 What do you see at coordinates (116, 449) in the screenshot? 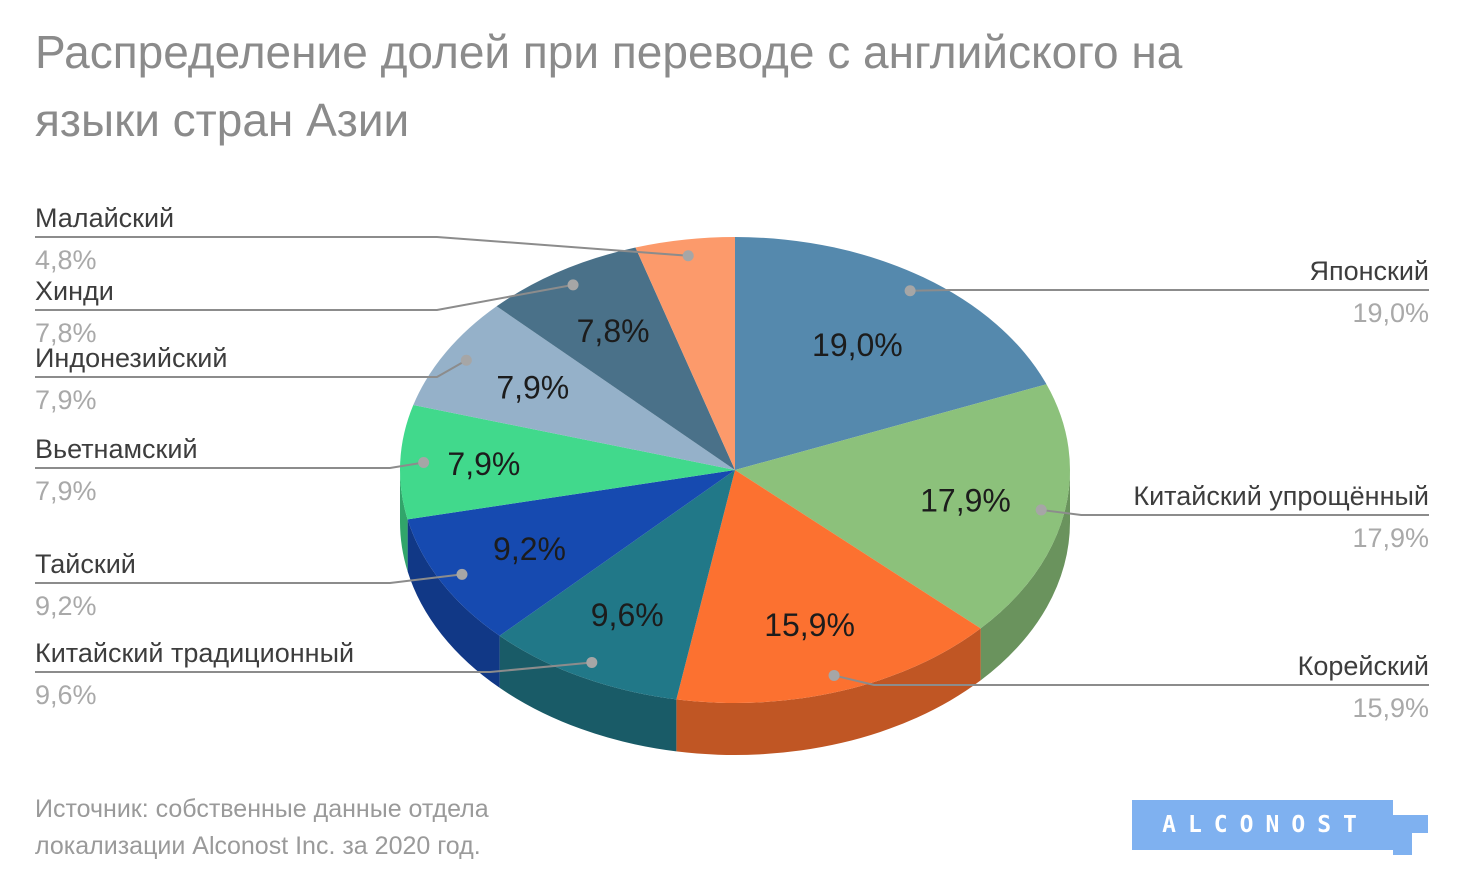
I see `callout-label: Вьетнамский` at bounding box center [116, 449].